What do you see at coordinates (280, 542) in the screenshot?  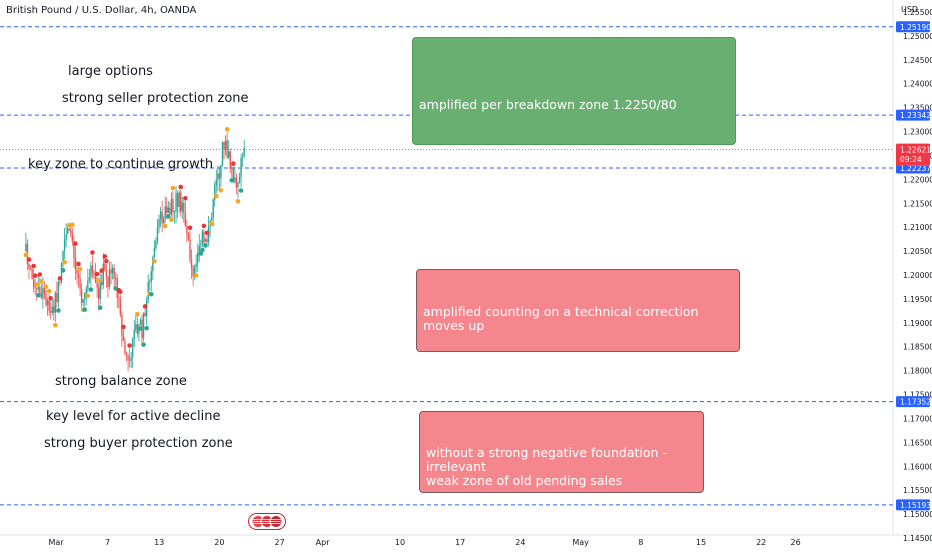 I see `x-tick-label: 27` at bounding box center [280, 542].